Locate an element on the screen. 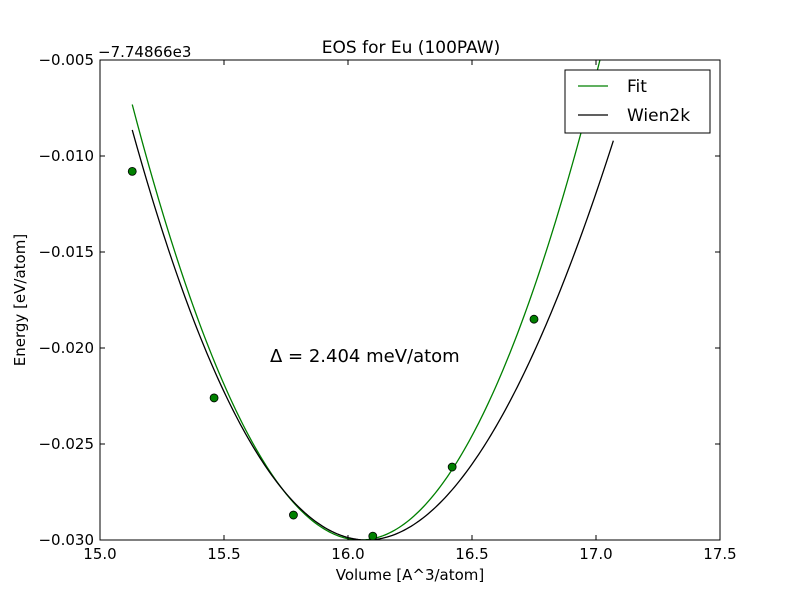 The height and width of the screenshot is (600, 800). legend: Fit Wien2k is located at coordinates (637, 101).